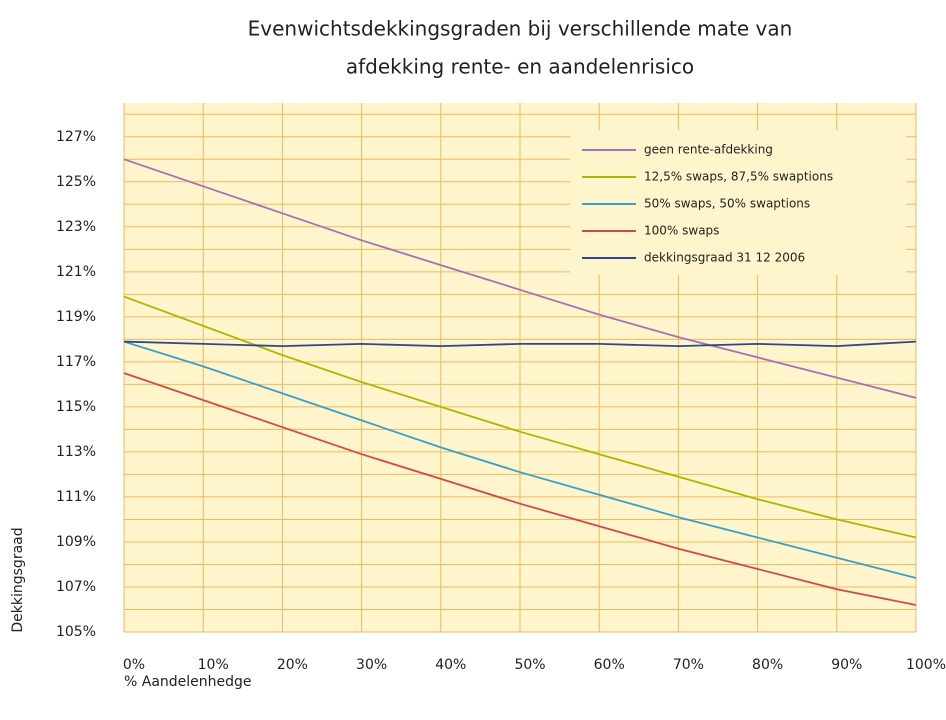 This screenshot has width=946, height=720. I want to click on line, so click(520, 344).